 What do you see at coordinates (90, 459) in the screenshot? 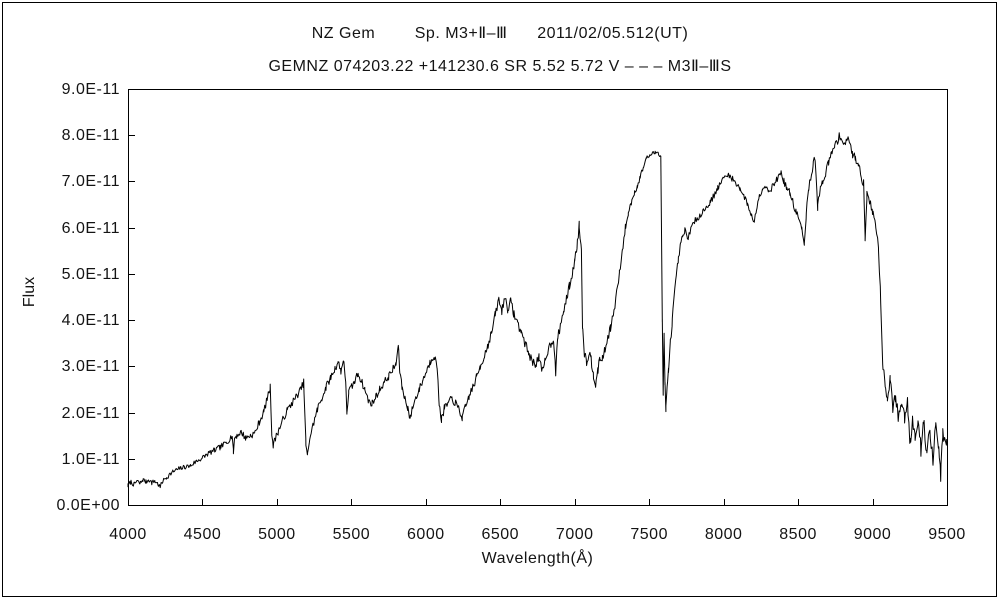
I see `y-tick-label: 1.0E-11` at bounding box center [90, 459].